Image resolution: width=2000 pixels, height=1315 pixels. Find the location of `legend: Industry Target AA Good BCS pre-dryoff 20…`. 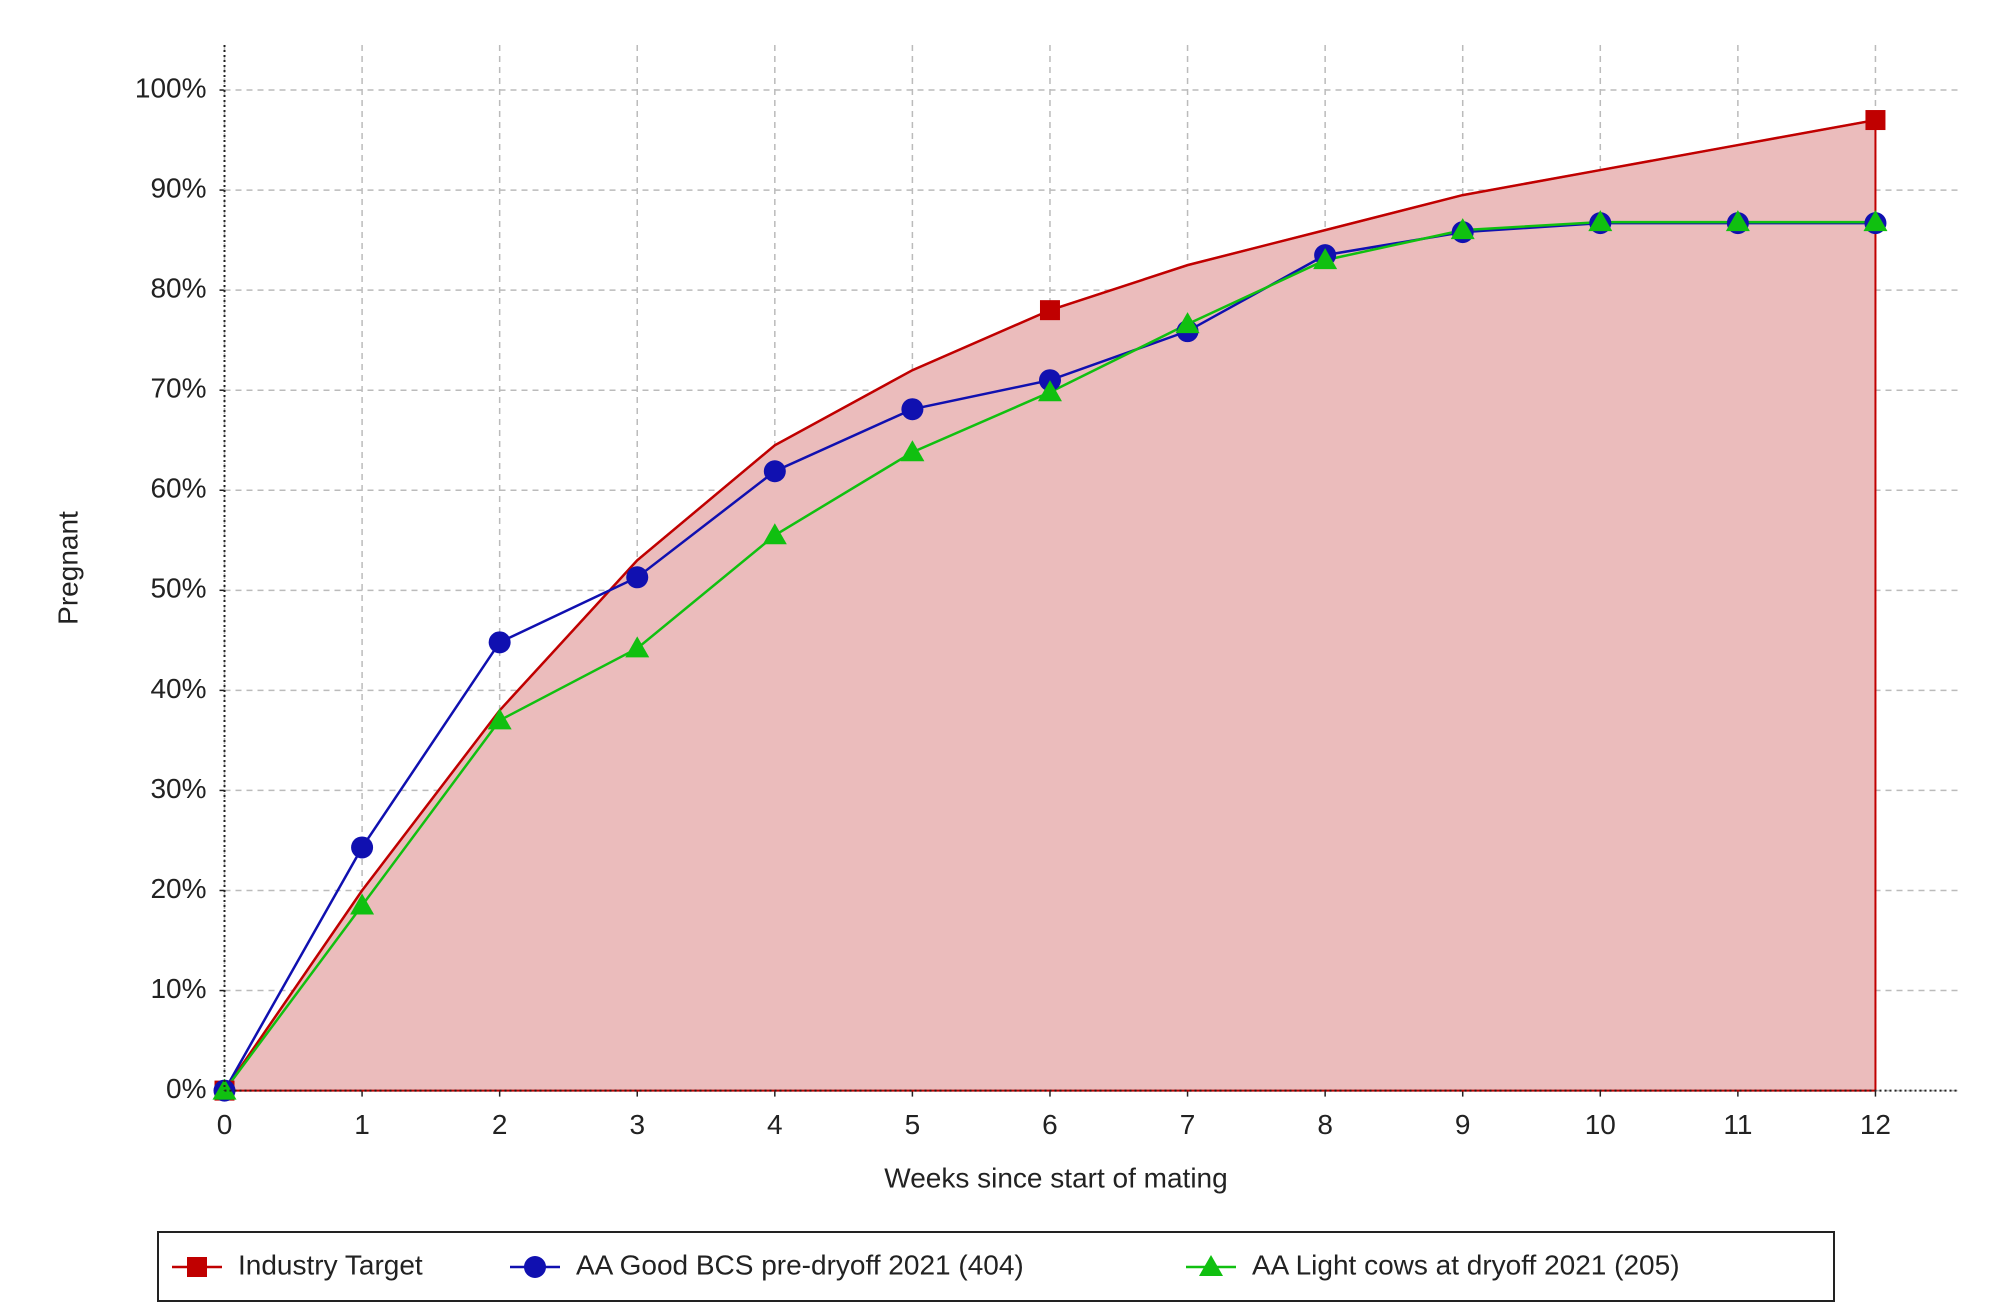

legend: Industry Target AA Good BCS pre-dryoff 20… is located at coordinates (996, 1266).